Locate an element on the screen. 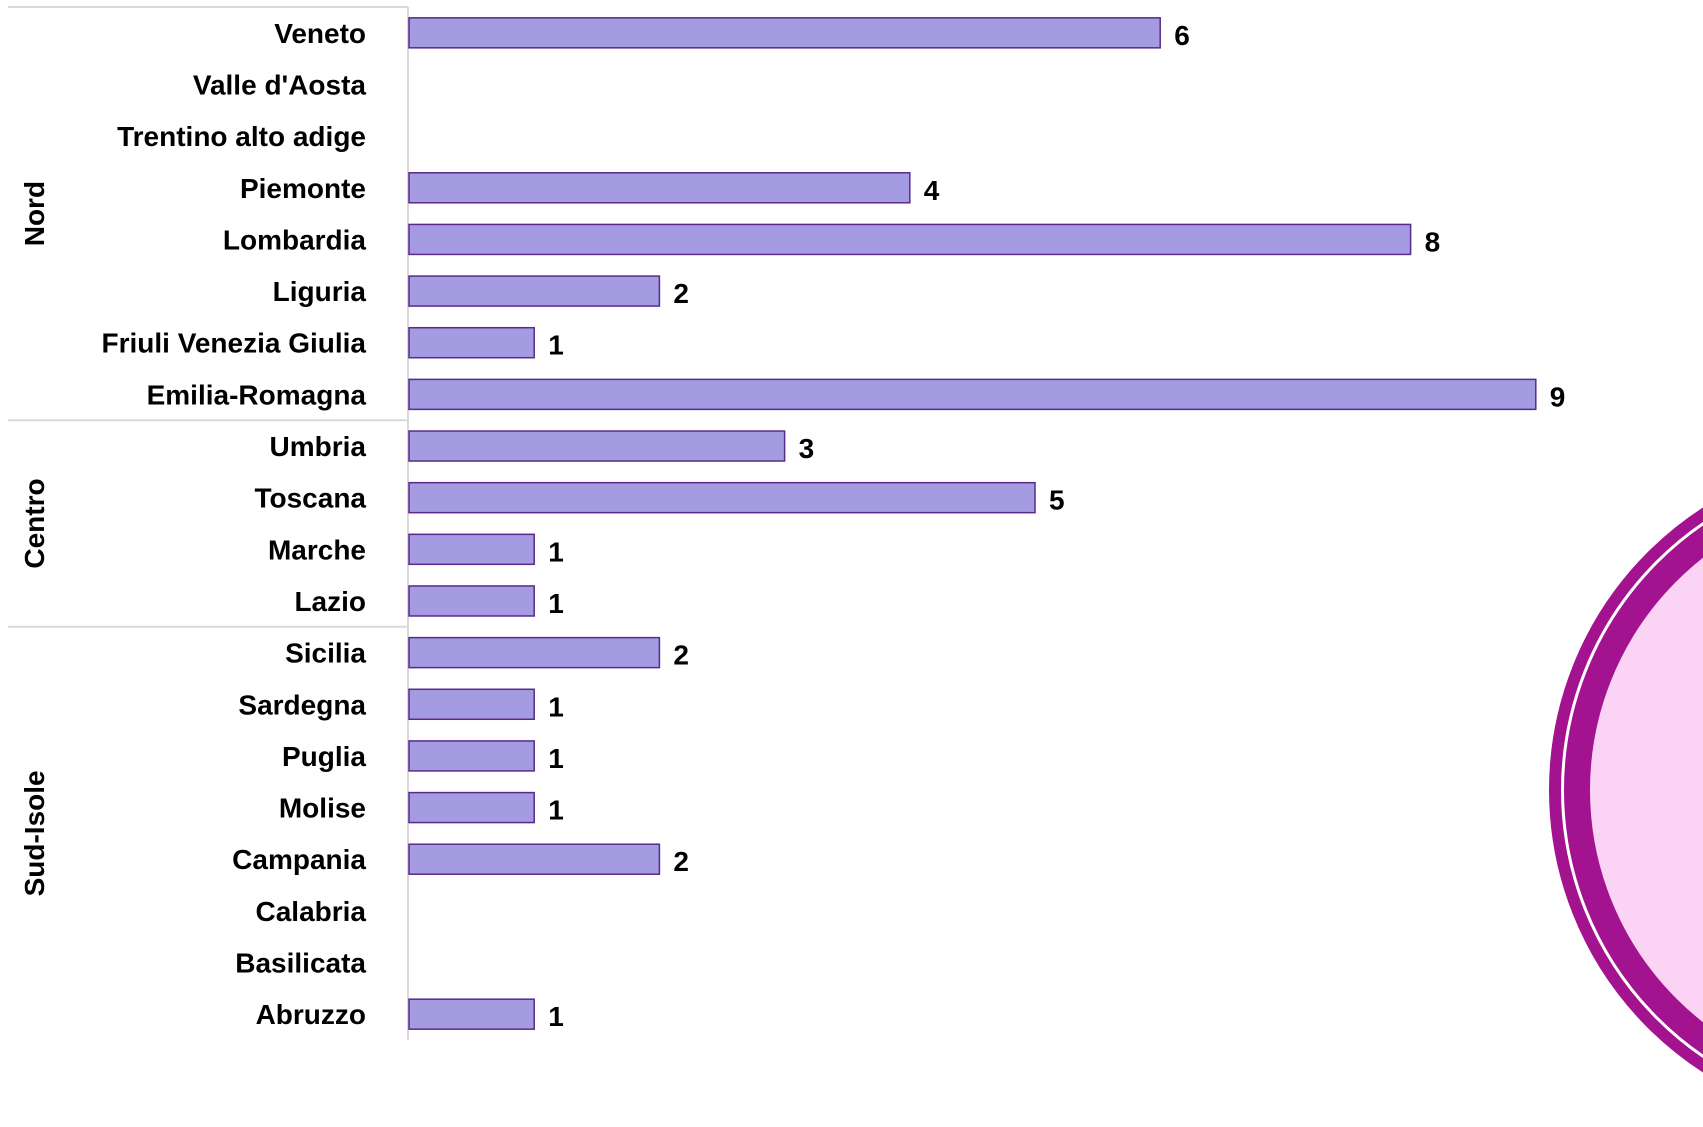 This screenshot has width=1703, height=1127. value-label-friuli-venezia-giulia: 1 is located at coordinates (556, 345).